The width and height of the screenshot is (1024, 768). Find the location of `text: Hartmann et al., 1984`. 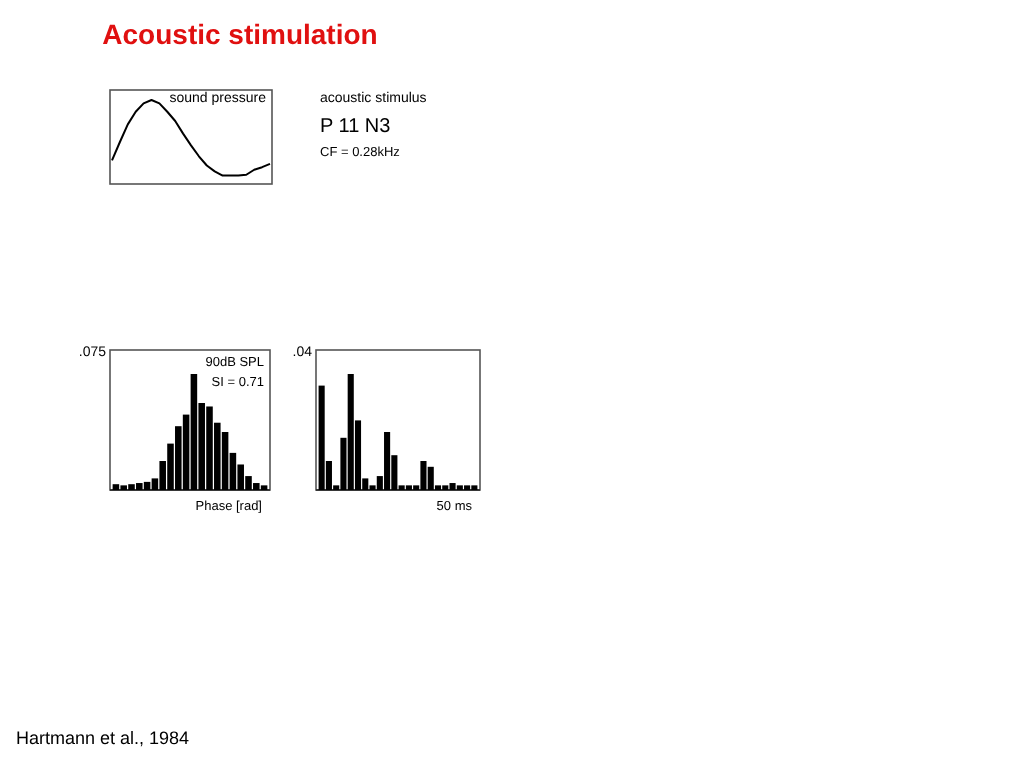

text: Hartmann et al., 1984 is located at coordinates (103, 738).